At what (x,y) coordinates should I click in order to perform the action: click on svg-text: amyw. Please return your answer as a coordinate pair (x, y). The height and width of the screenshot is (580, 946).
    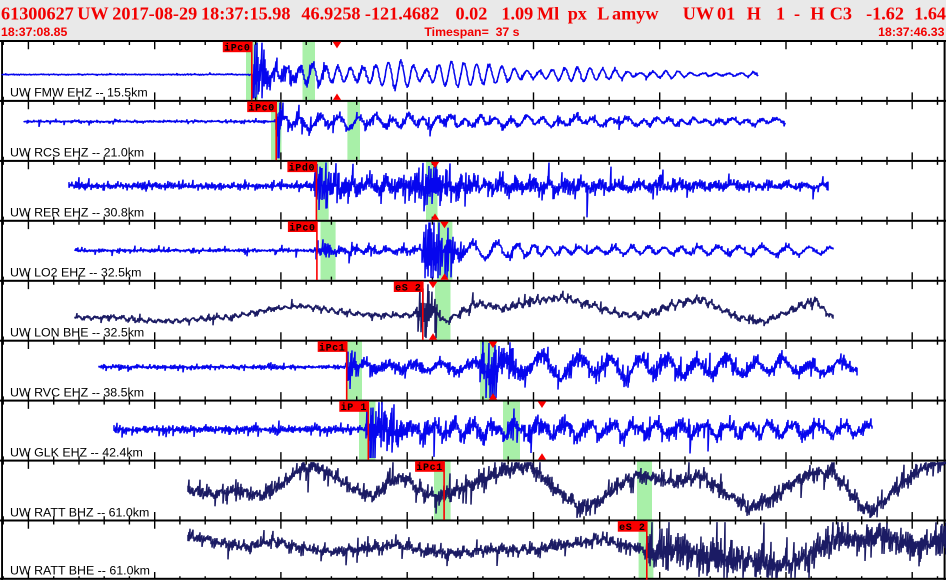
    Looking at the image, I should click on (635, 14).